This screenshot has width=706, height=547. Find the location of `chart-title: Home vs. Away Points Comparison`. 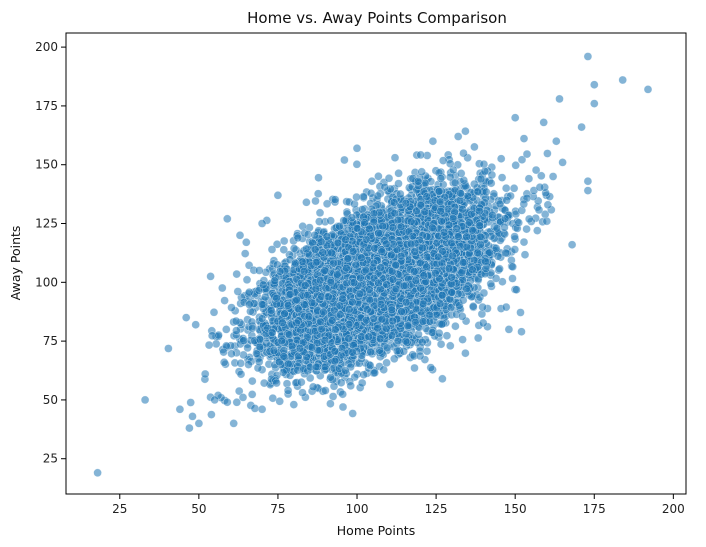

chart-title: Home vs. Away Points Comparison is located at coordinates (377, 18).